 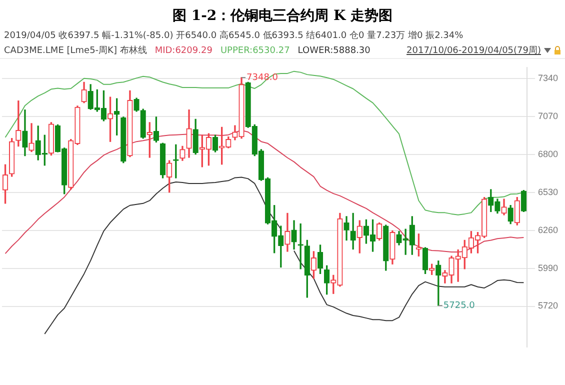 What do you see at coordinates (548, 305) in the screenshot?
I see `y-tick-label: 5720` at bounding box center [548, 305].